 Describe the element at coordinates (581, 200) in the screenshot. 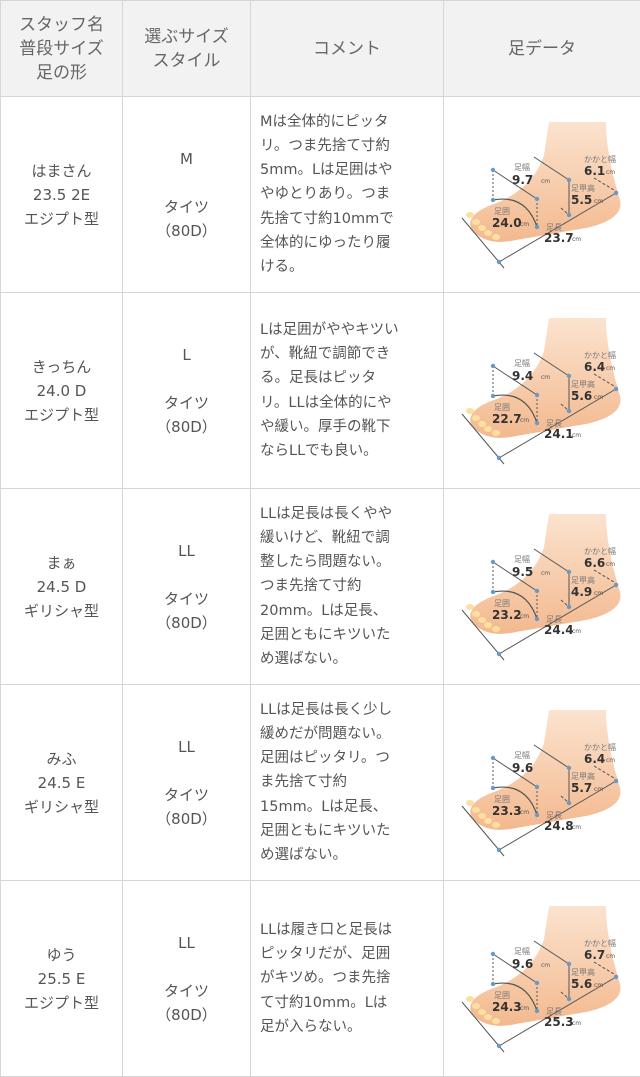

I see `instep-height-value: 5.5` at that location.